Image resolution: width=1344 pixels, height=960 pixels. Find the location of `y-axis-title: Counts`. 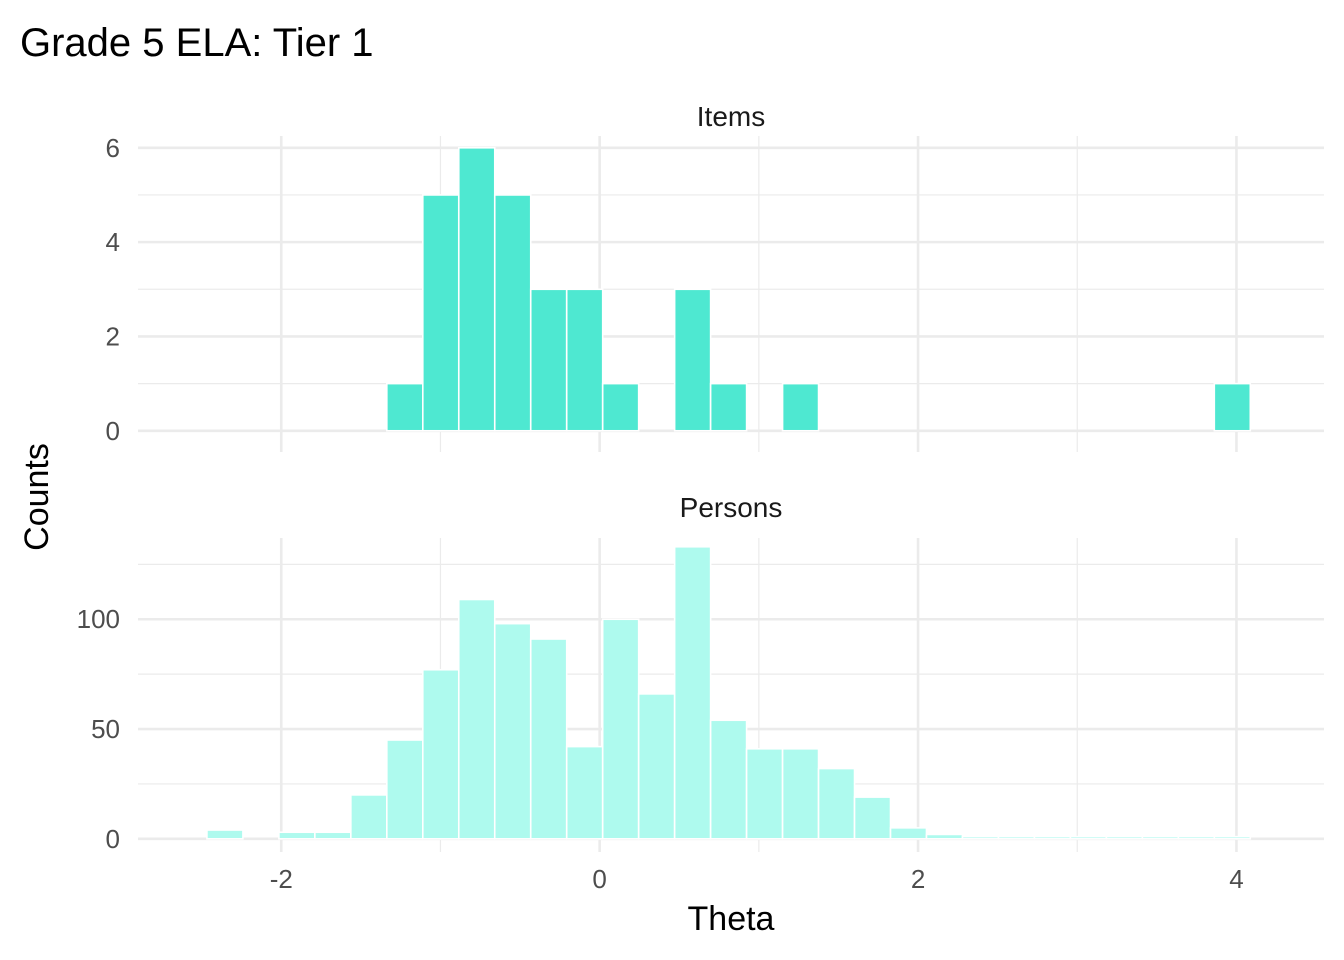

y-axis-title: Counts is located at coordinates (37, 497).